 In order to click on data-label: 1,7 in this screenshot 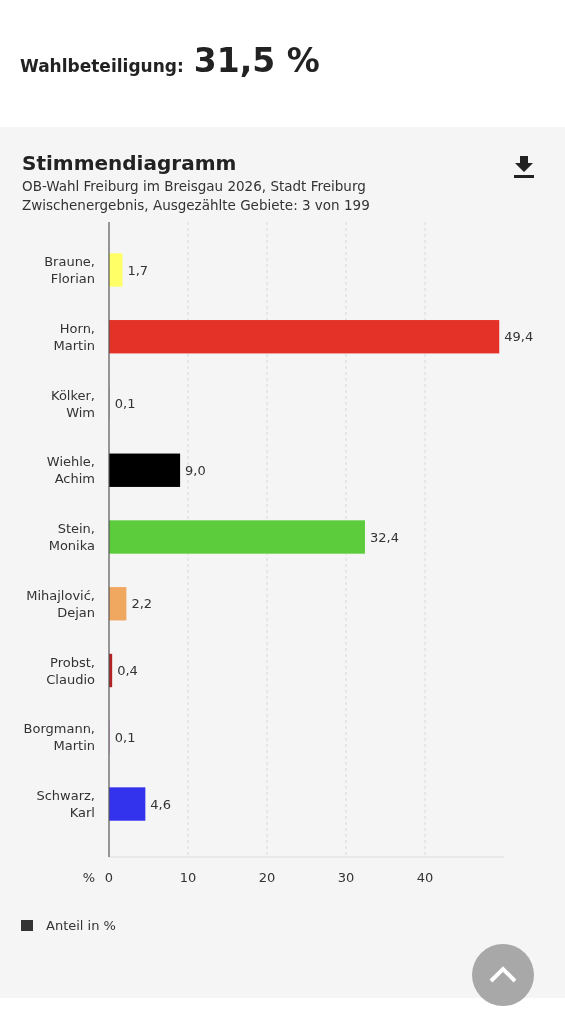, I will do `click(138, 270)`.